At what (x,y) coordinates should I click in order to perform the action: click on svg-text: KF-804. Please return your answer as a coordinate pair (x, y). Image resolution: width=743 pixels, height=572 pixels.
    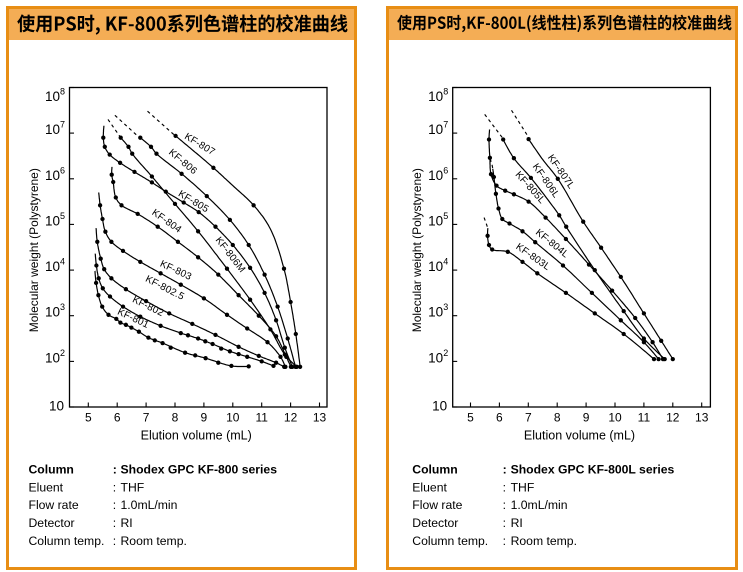
    Looking at the image, I should click on (167, 221).